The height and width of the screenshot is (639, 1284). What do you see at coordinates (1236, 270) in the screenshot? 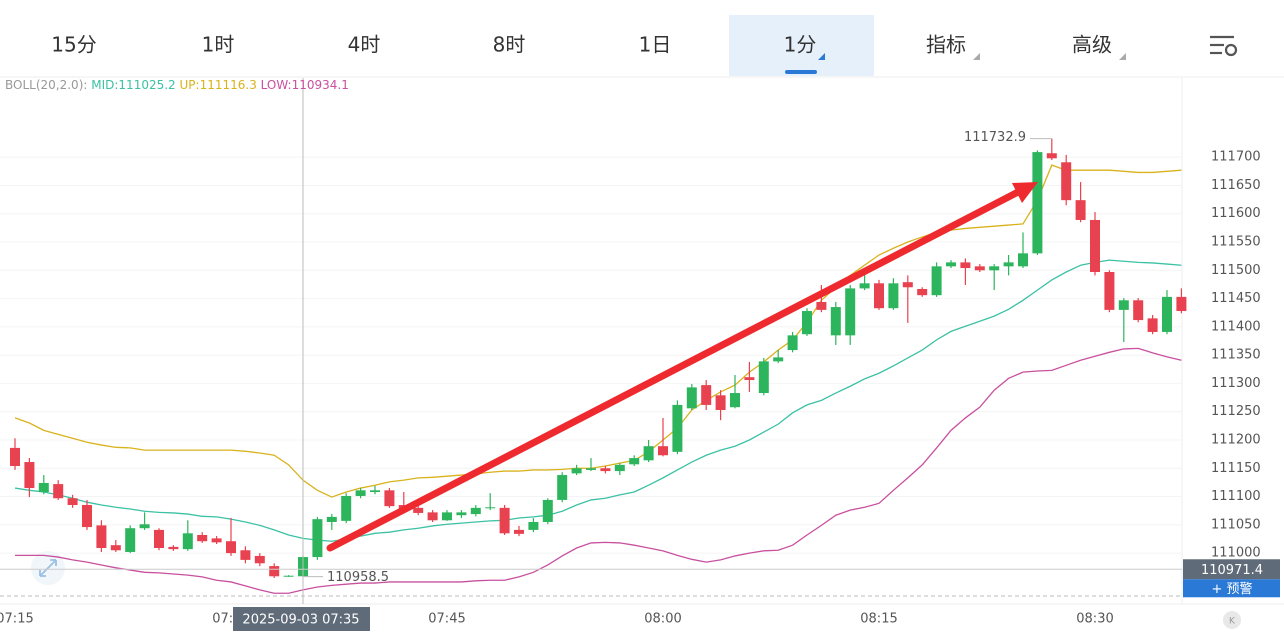
I see `y-tick-label: 111500` at bounding box center [1236, 270].